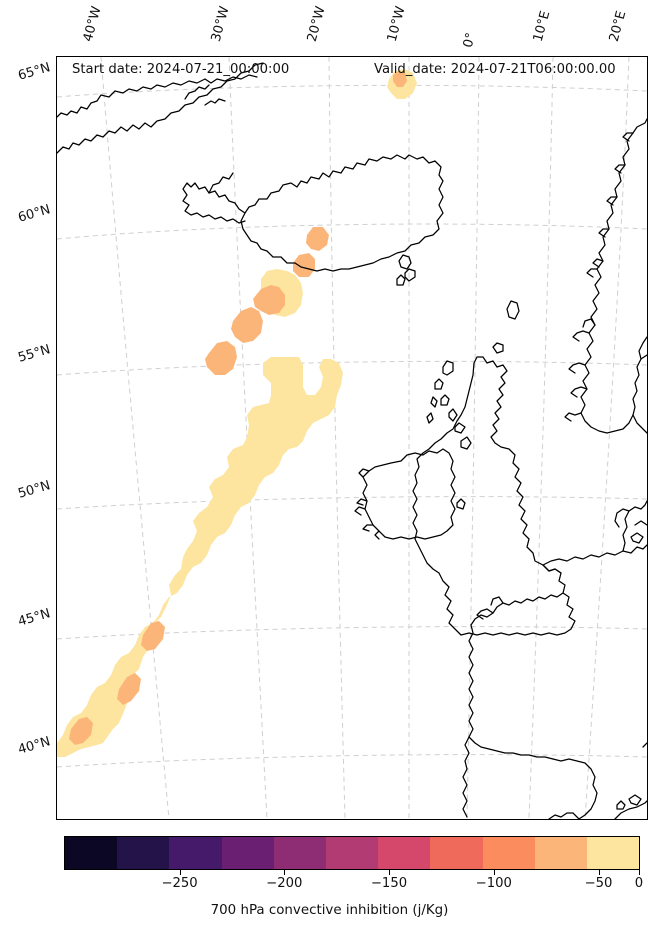 The width and height of the screenshot is (659, 936). I want to click on lon-tick-40w: 40°W, so click(92, 24).